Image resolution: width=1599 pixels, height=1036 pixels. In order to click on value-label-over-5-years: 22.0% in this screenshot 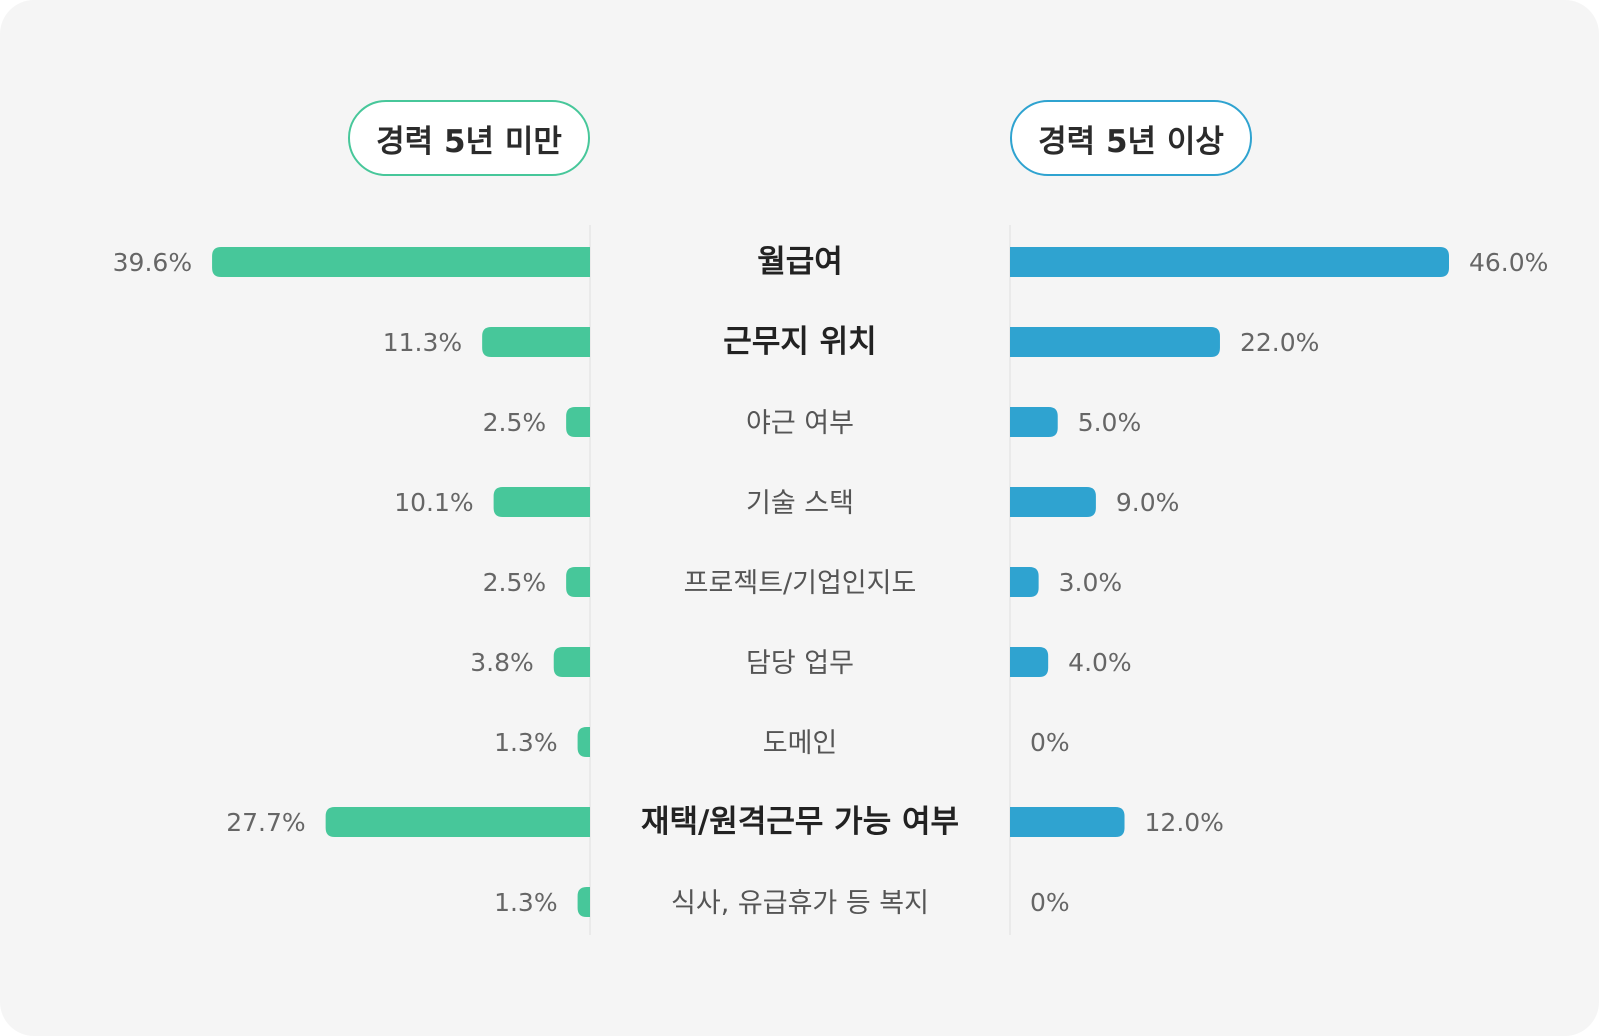, I will do `click(1279, 342)`.